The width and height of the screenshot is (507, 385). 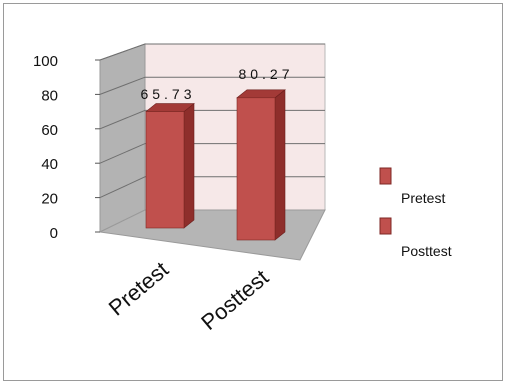 What do you see at coordinates (167, 94) in the screenshot?
I see `data-label: 65.73` at bounding box center [167, 94].